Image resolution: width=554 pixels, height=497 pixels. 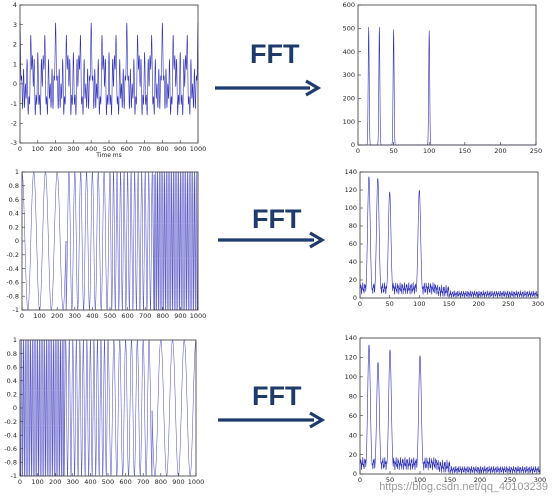 What do you see at coordinates (538, 304) in the screenshot?
I see `row2-fft-xtick-label: 300` at bounding box center [538, 304].